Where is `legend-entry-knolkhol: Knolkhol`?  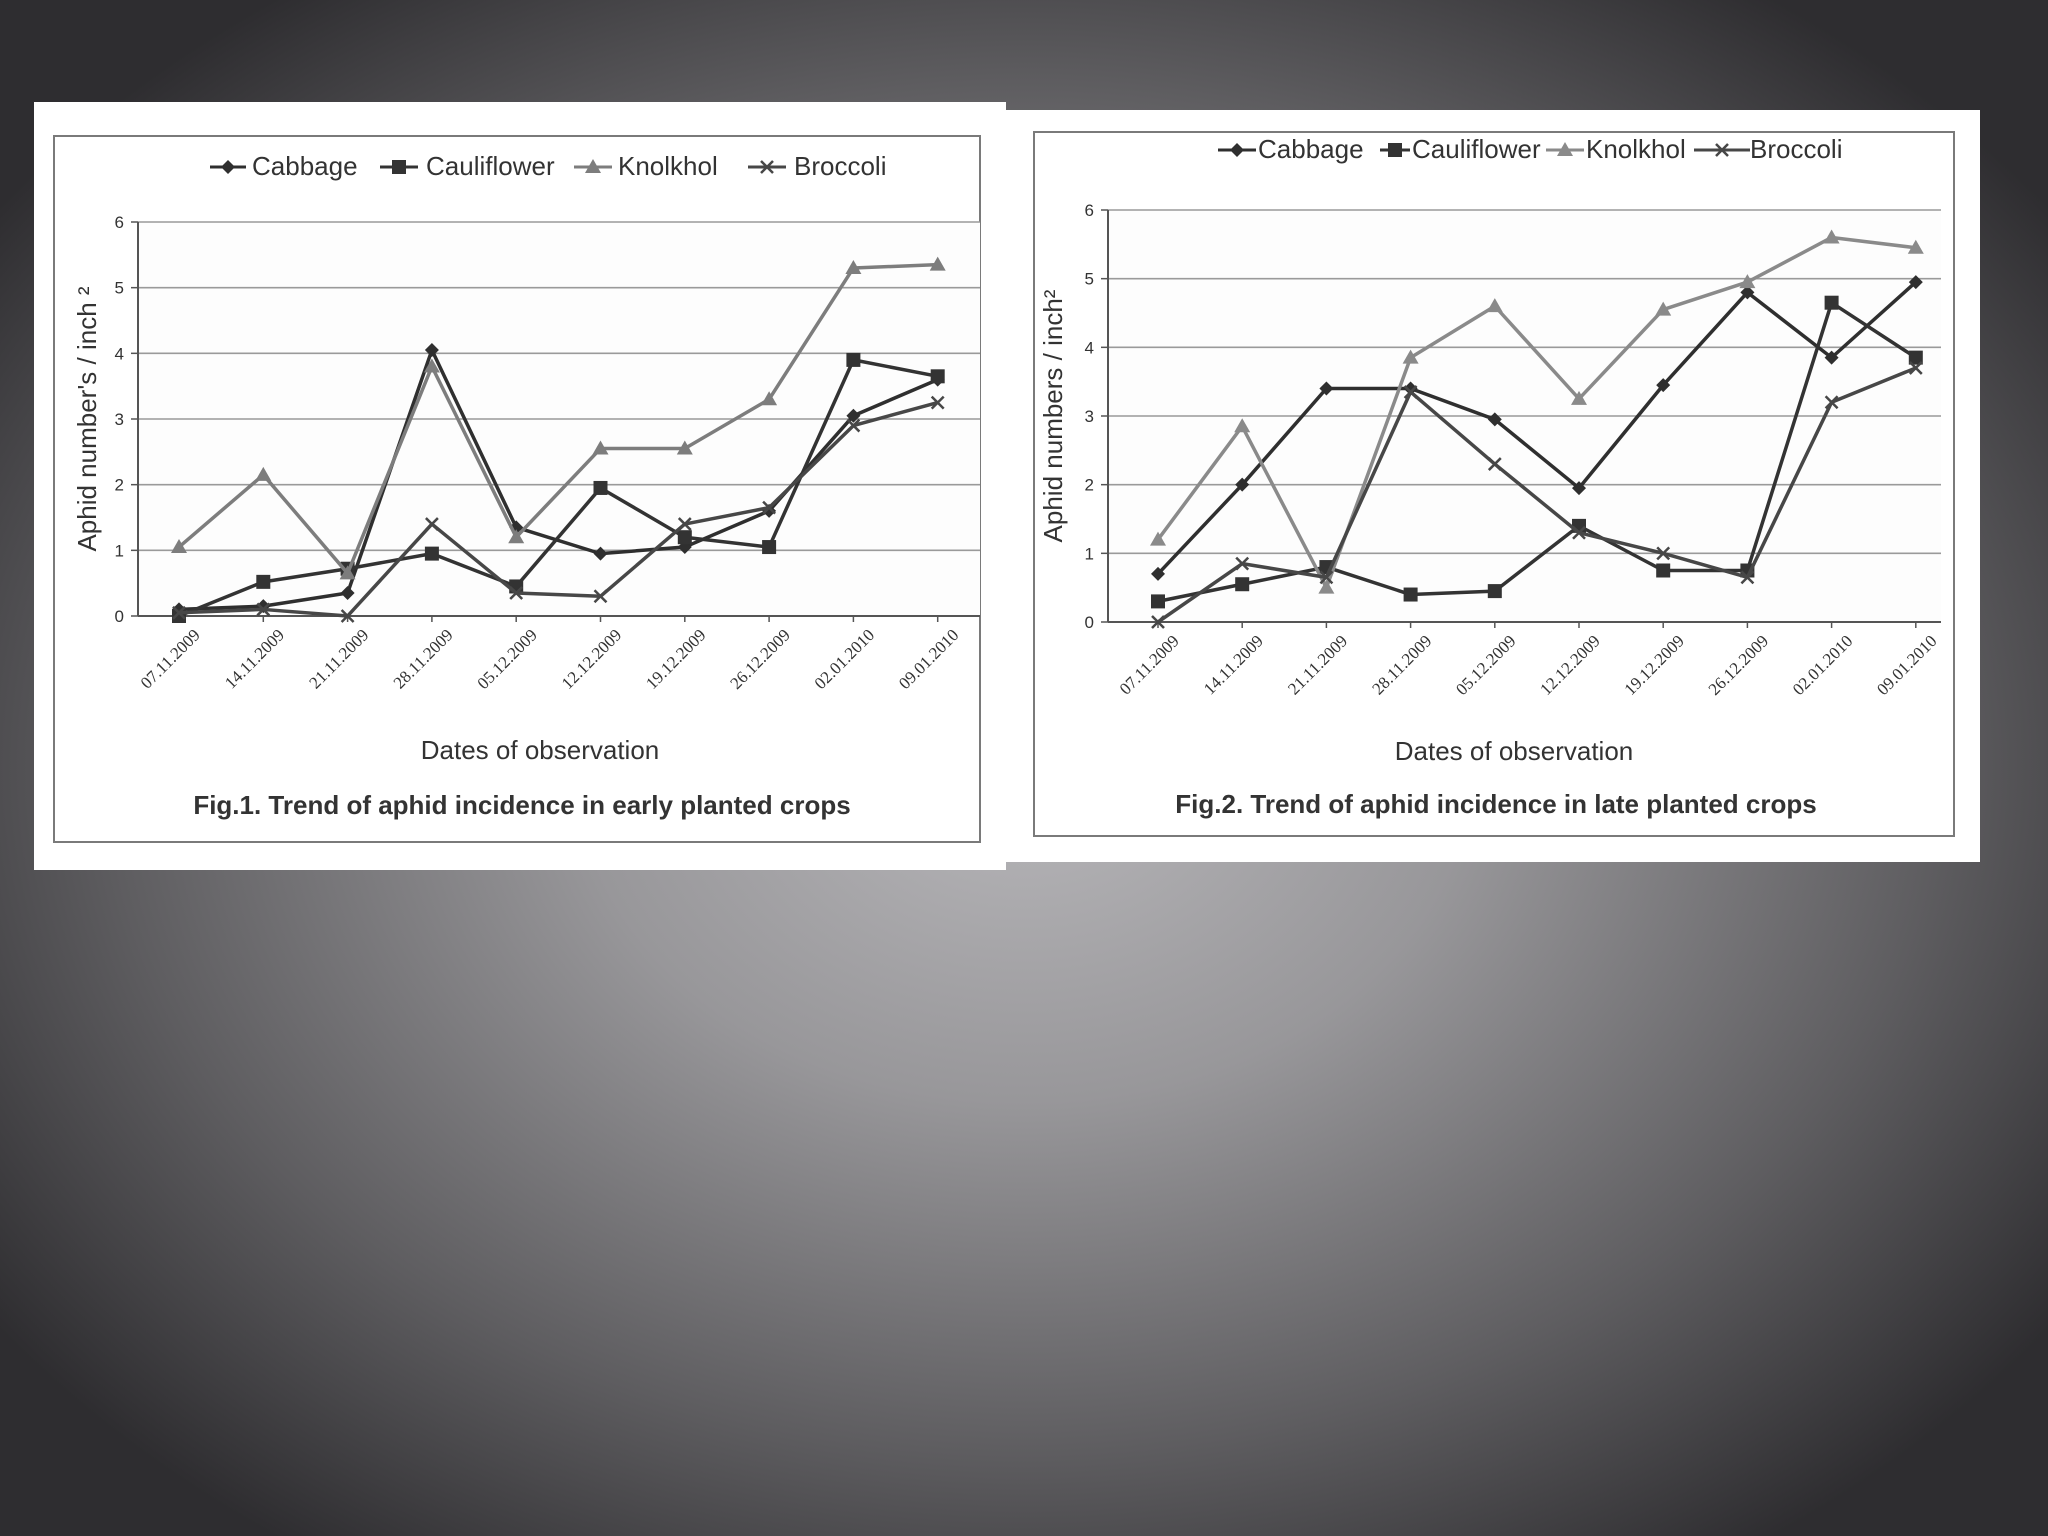
legend-entry-knolkhol: Knolkhol is located at coordinates (646, 166).